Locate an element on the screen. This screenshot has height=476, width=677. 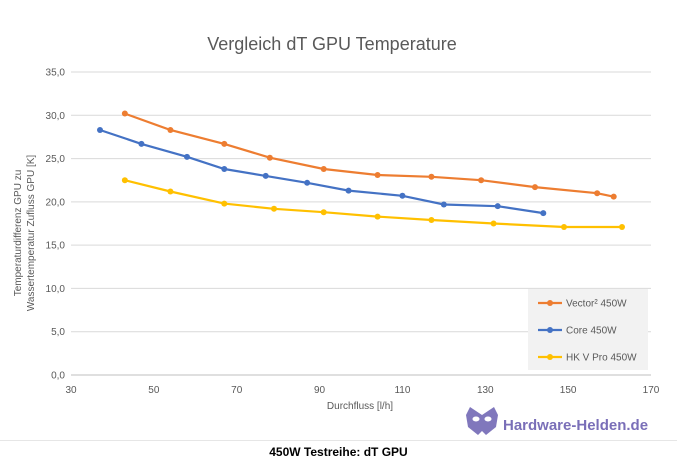
legend-label: HK V Pro 450W is located at coordinates (601, 358).